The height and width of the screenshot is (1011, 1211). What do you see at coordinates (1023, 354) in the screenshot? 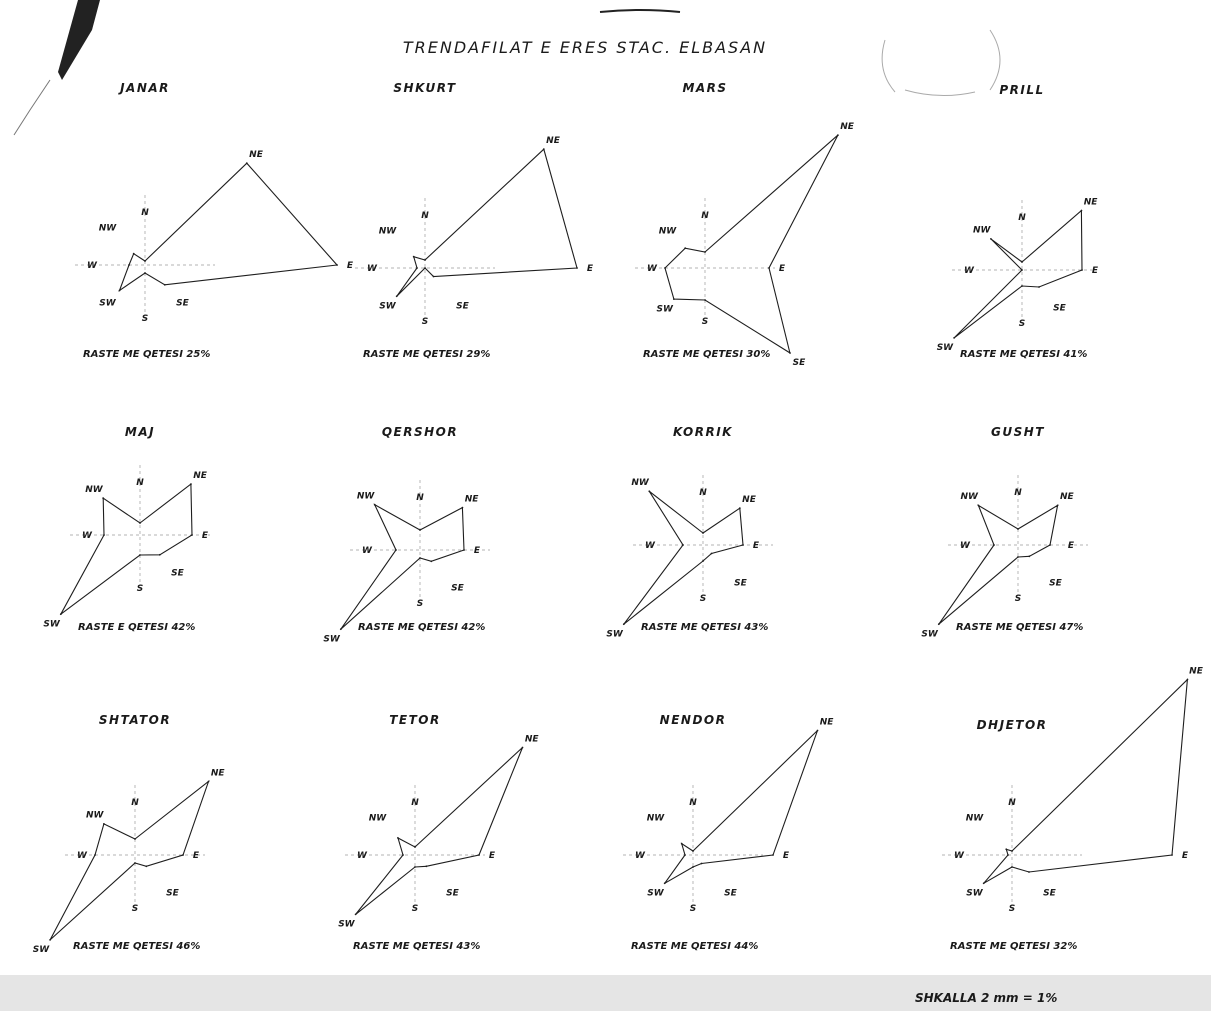
I see `calm-label: RASTE ME QETESI 41%` at bounding box center [1023, 354].